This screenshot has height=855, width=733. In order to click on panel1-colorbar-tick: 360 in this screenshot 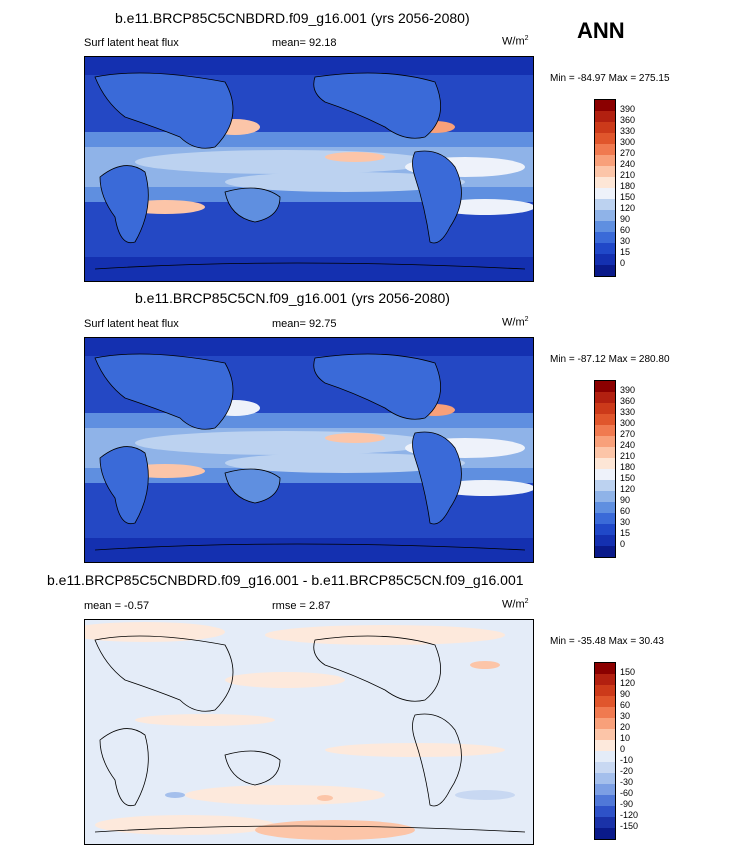, I will do `click(628, 120)`.